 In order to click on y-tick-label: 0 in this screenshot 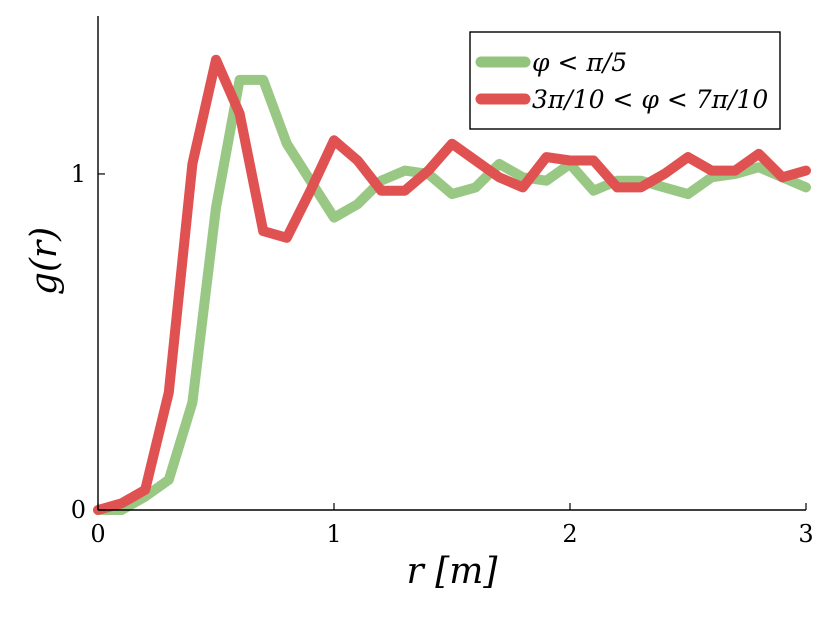, I will do `click(78, 510)`.